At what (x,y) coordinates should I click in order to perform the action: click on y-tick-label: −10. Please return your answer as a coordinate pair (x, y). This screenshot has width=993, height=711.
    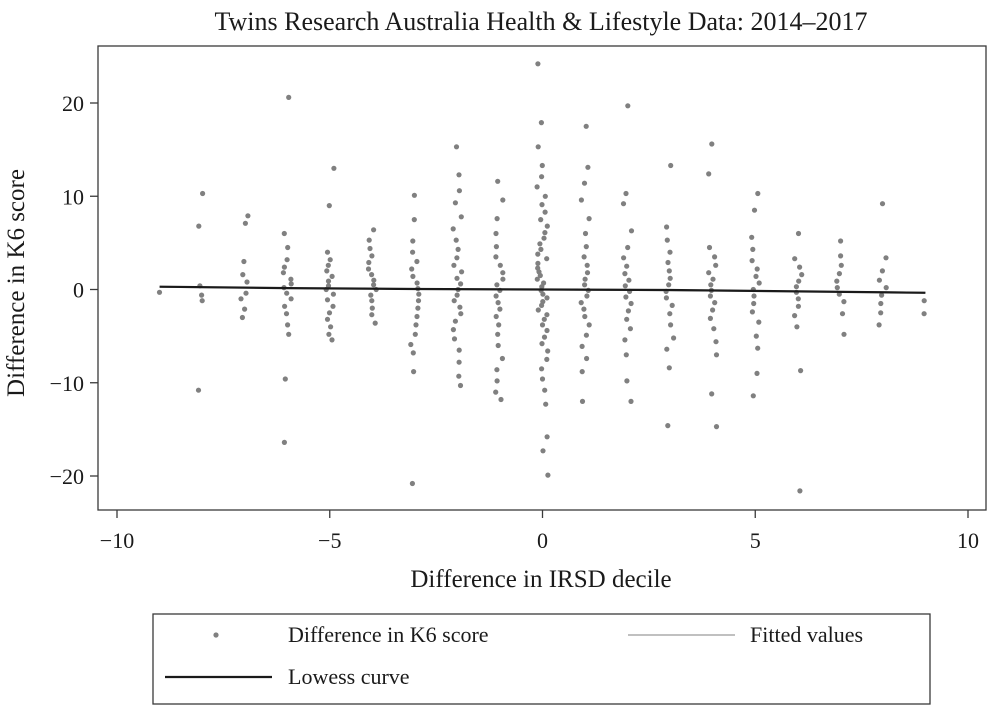
    Looking at the image, I should click on (67, 383).